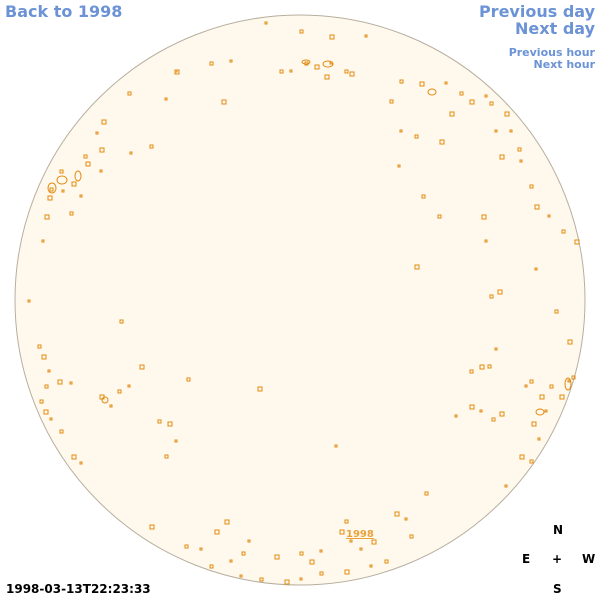 This screenshot has height=600, width=600. I want to click on next-day-link: Next day, so click(555, 28).